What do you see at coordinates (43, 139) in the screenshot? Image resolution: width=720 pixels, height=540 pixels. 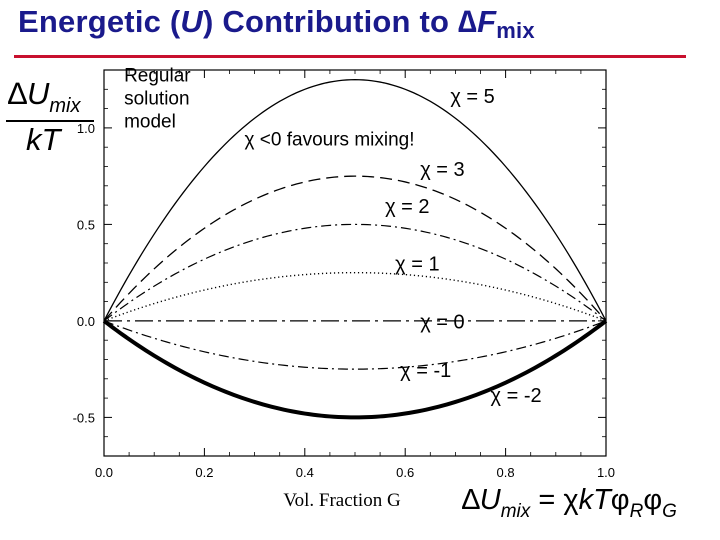 I see `y-axis-label-denominator: kT` at bounding box center [43, 139].